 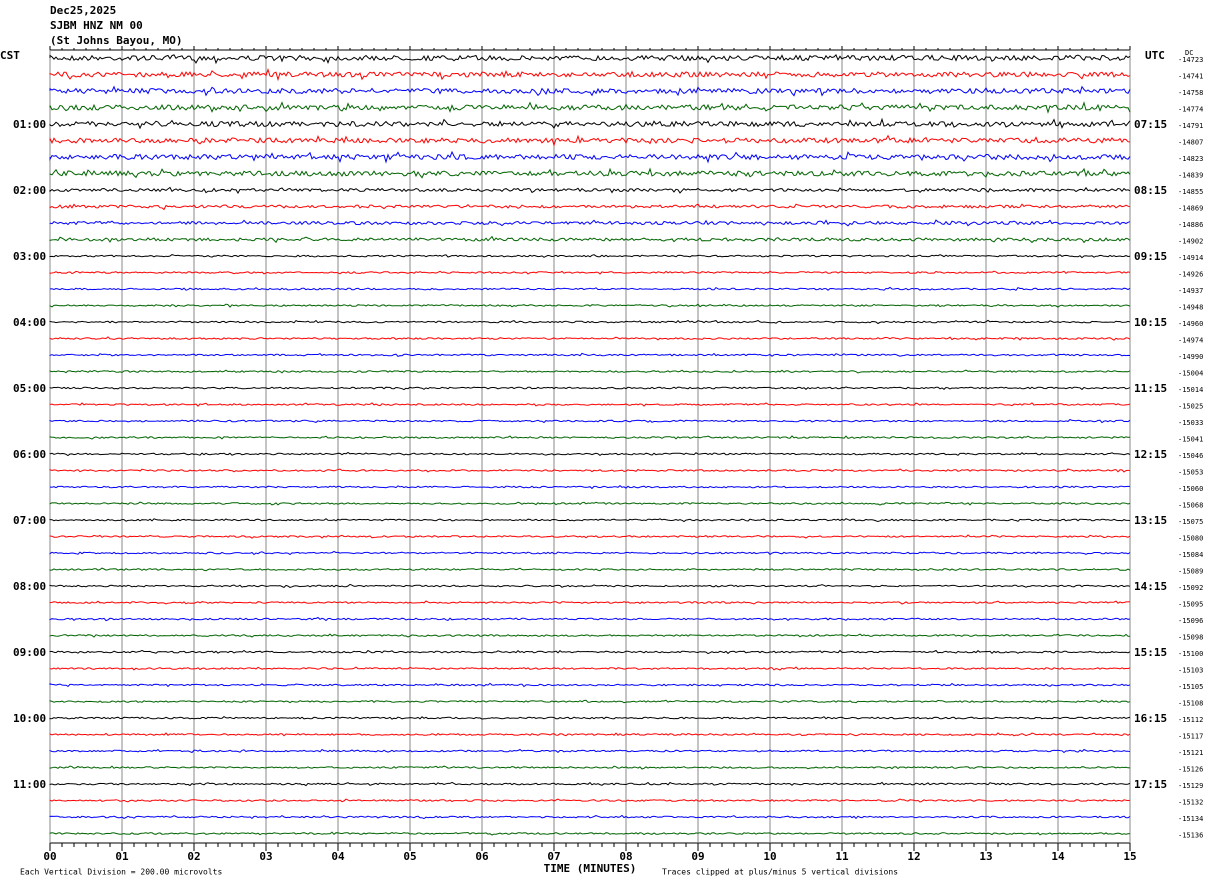 What do you see at coordinates (1150, 652) in the screenshot?
I see `right-time-label: 15:15` at bounding box center [1150, 652].